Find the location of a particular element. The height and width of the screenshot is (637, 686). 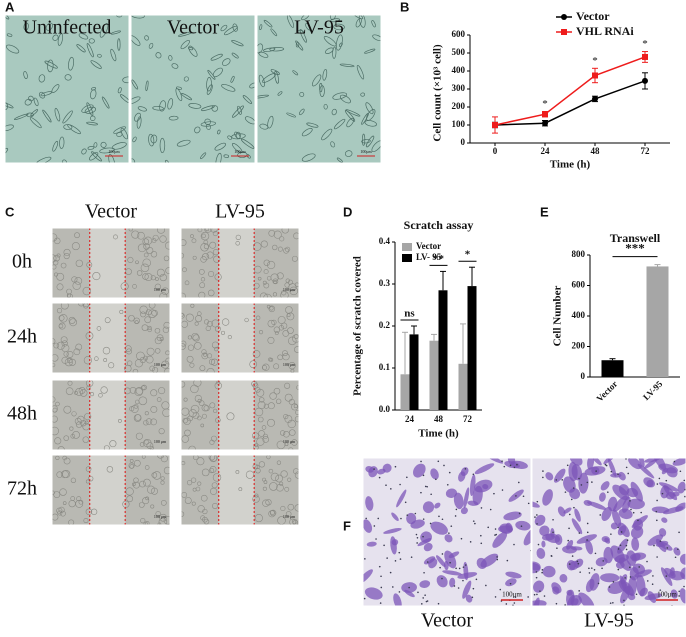

legend-label: Vector is located at coordinates (428, 246).